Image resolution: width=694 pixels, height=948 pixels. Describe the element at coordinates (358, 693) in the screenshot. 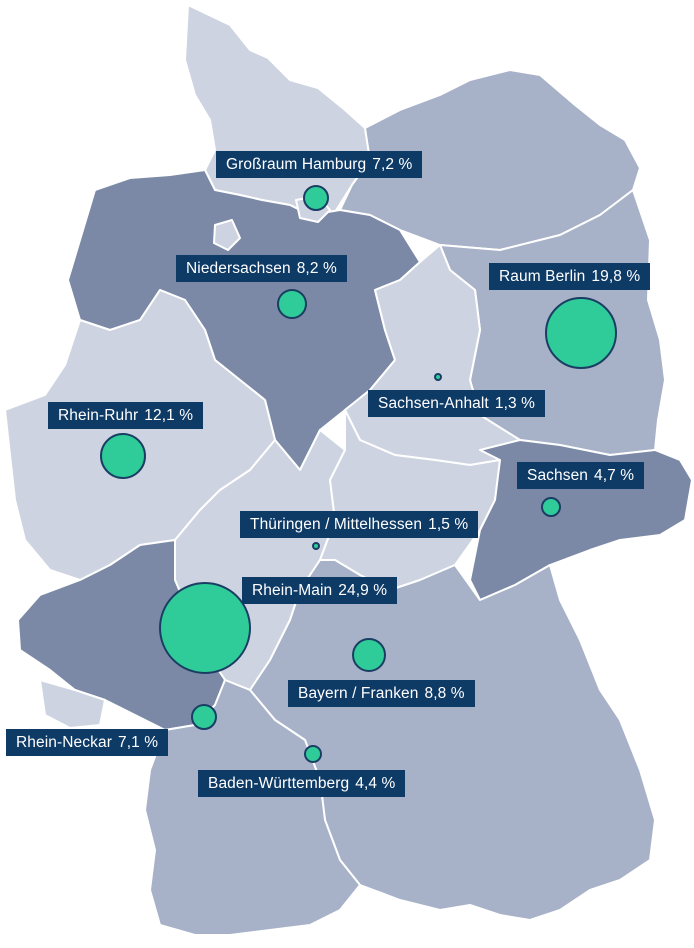

I see `label-region-name: Bayern / Franken` at that location.